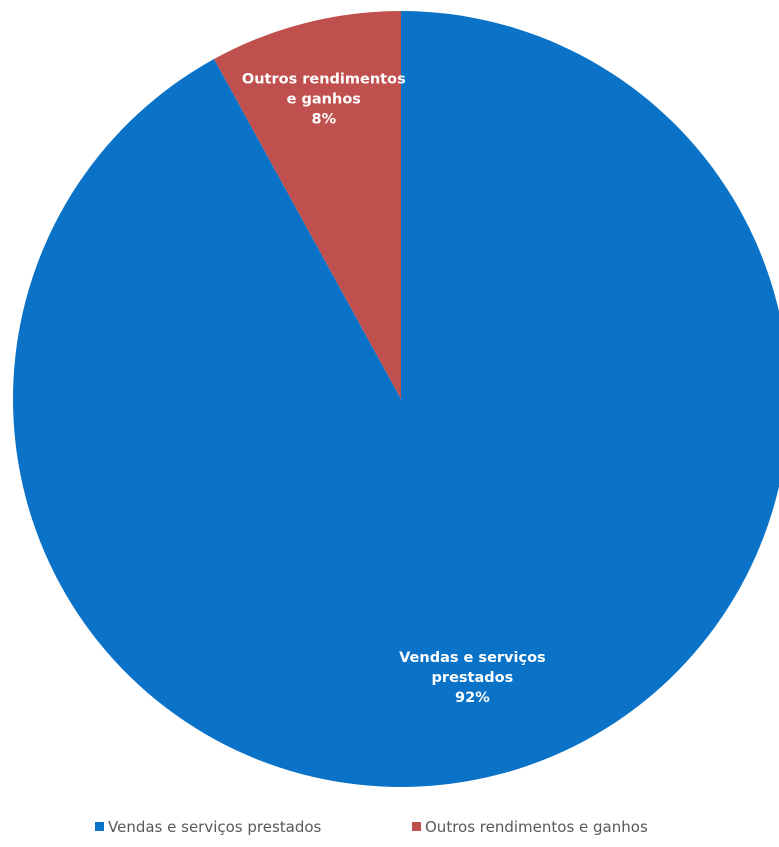  I want to click on legend-key-outros-rendimentos-e-ganhos, so click(416, 826).